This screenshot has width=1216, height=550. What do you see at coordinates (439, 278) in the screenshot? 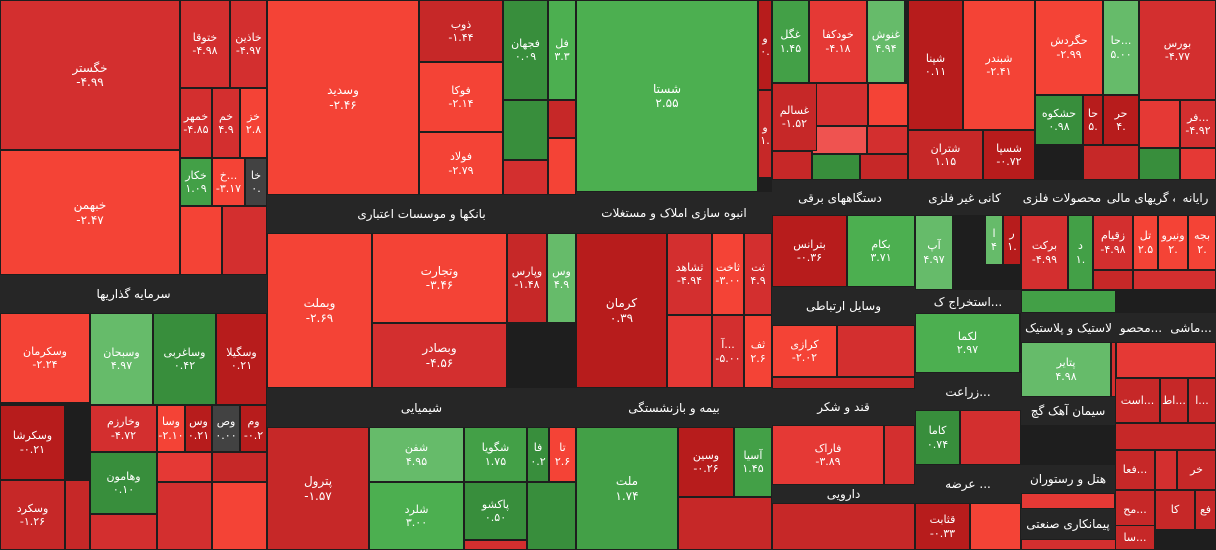
I see `stock-tile: وتجارت -۳.۴۶` at bounding box center [439, 278].